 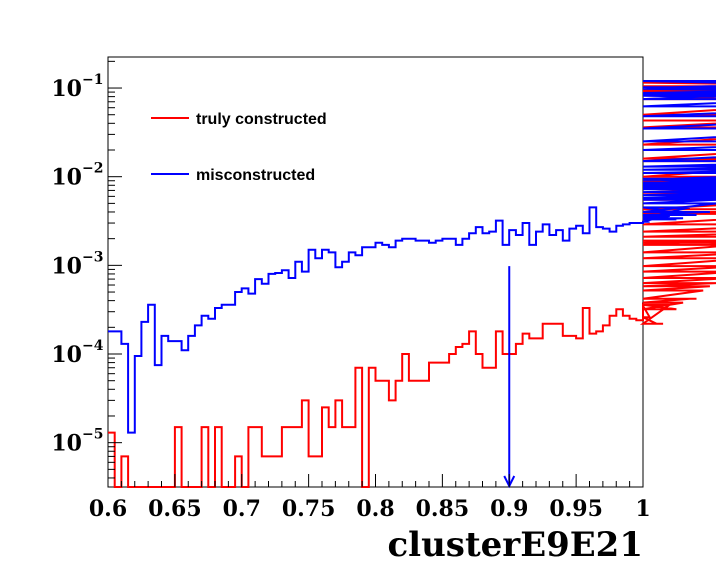 What do you see at coordinates (515, 545) in the screenshot?
I see `x-axis-title: clusterE9E21` at bounding box center [515, 545].